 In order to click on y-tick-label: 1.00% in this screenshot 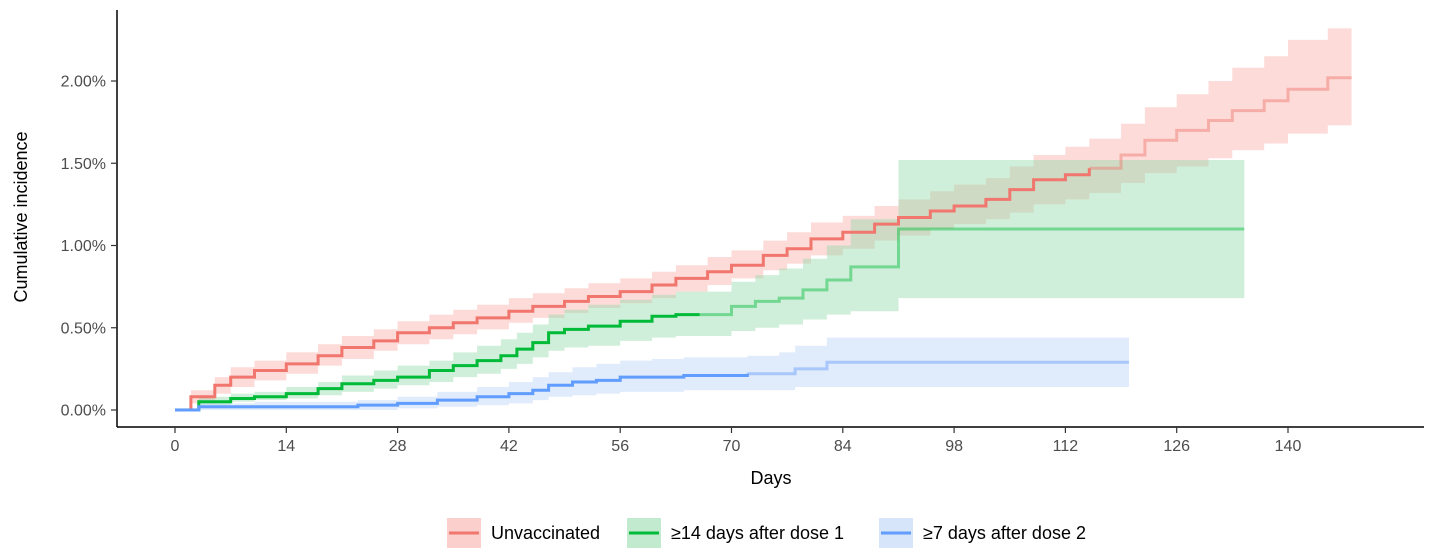, I will do `click(83, 246)`.